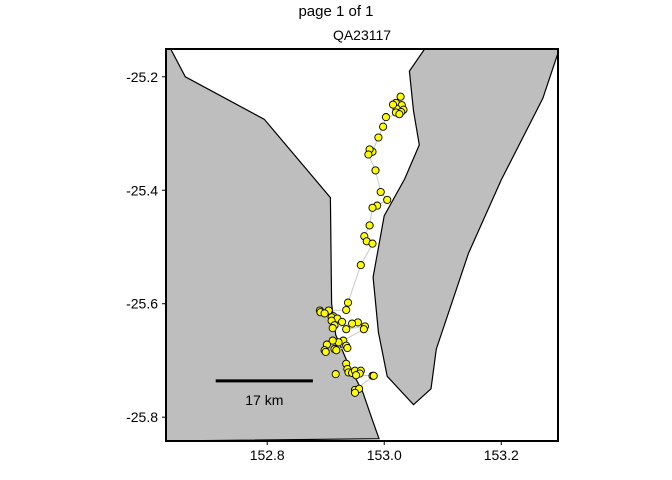  I want to click on plot-title: QA23117, so click(362, 35).